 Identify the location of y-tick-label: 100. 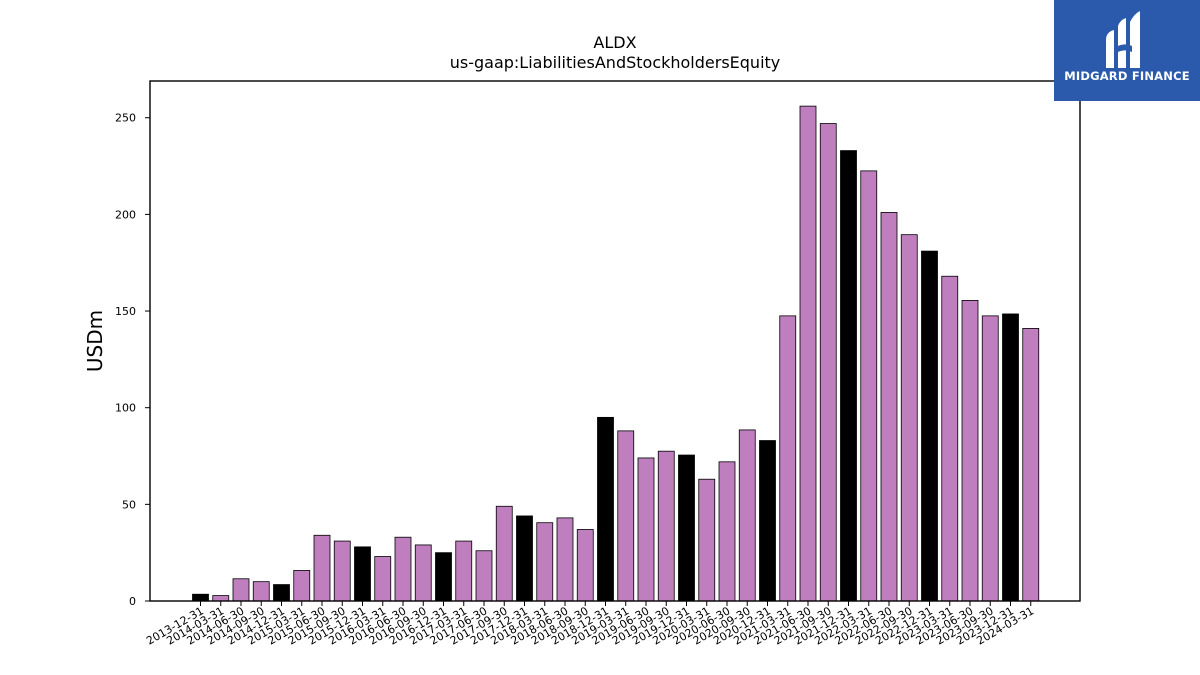
(125, 408).